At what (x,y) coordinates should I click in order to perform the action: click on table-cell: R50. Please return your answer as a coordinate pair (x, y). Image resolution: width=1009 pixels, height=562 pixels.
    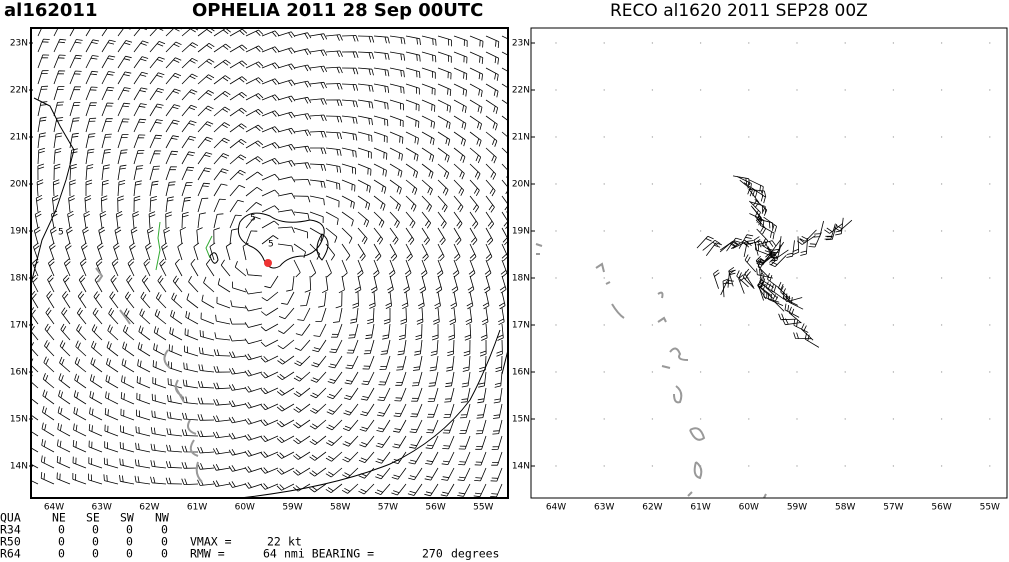
    Looking at the image, I should click on (10, 542).